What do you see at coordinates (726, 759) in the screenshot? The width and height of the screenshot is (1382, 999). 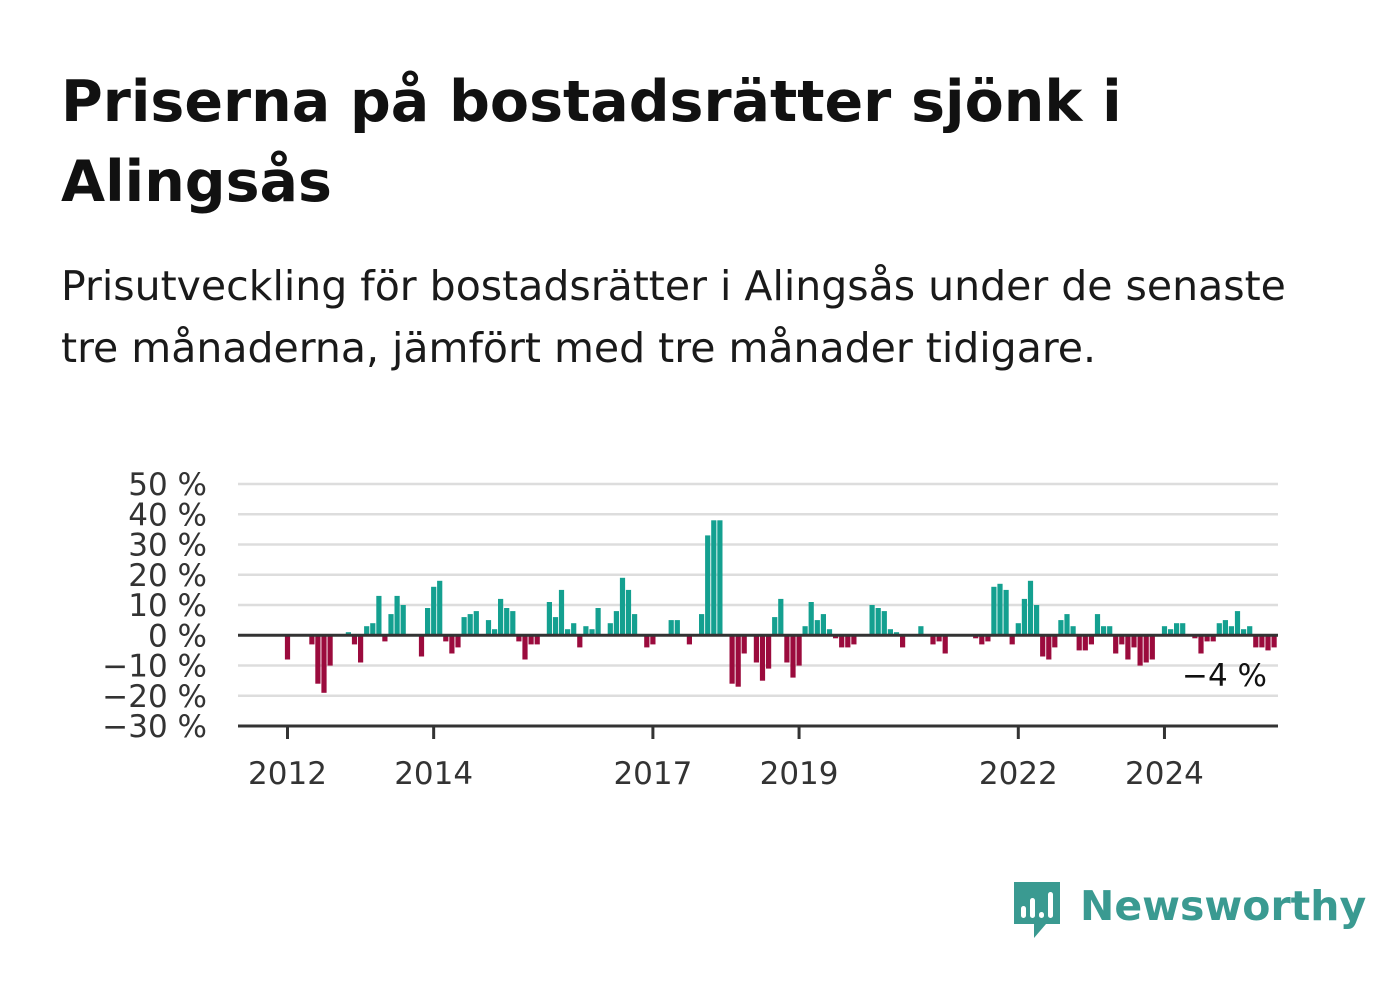 I see `x-axis-labels: 2012 2014 2017 2019 2022 2024` at bounding box center [726, 759].